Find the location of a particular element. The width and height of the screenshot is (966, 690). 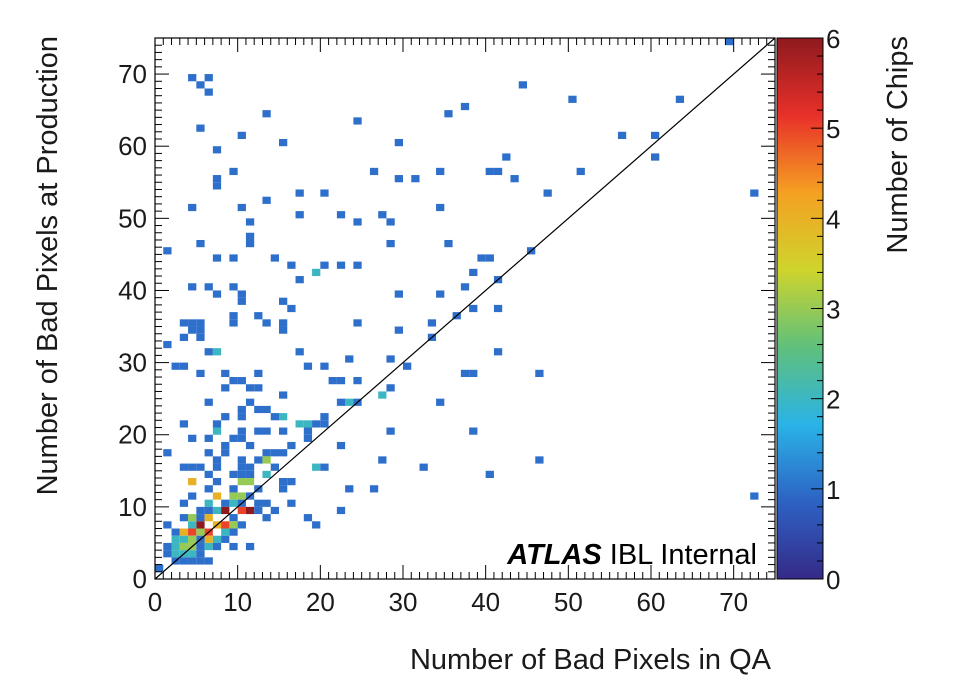

y-tick-label: 70 is located at coordinates (132, 74).